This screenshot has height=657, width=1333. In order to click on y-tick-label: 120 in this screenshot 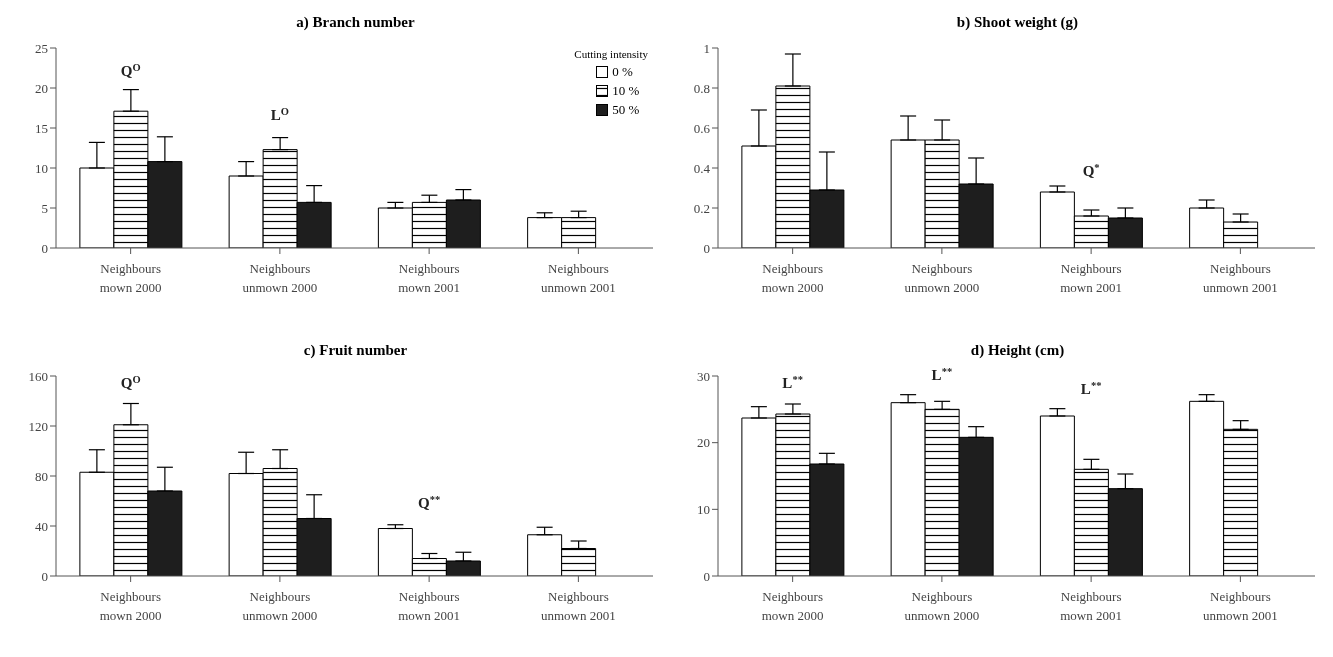, I will do `click(38, 426)`.